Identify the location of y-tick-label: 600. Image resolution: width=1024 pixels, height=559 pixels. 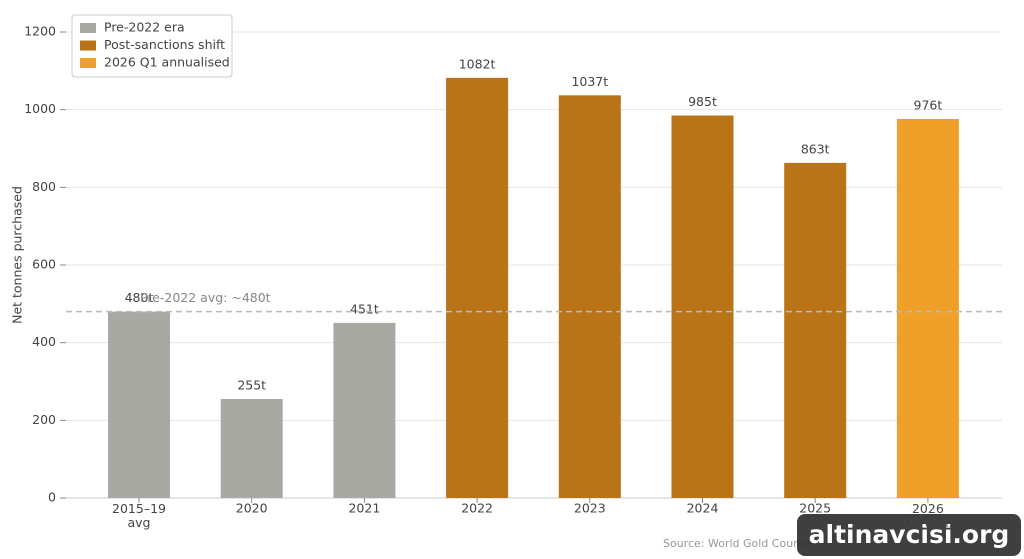
(44, 264).